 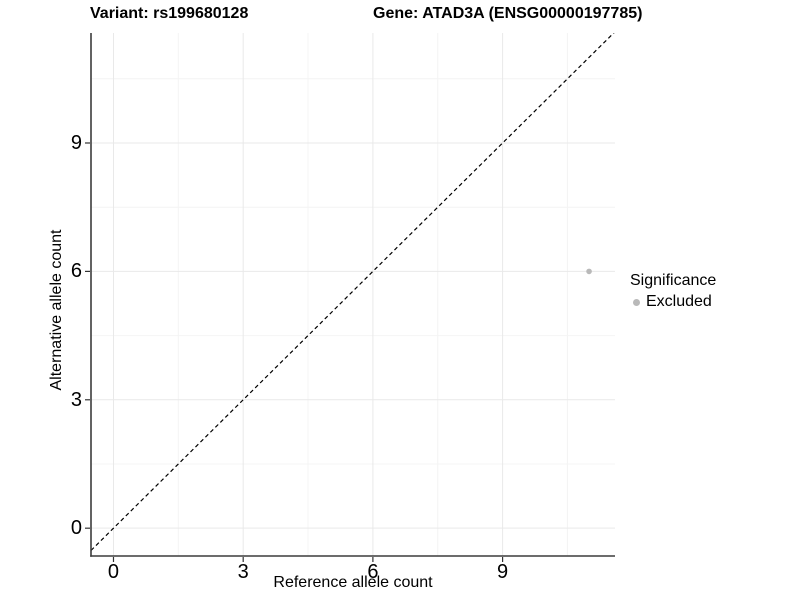 I want to click on y-tick-label: 9, so click(x=76, y=142).